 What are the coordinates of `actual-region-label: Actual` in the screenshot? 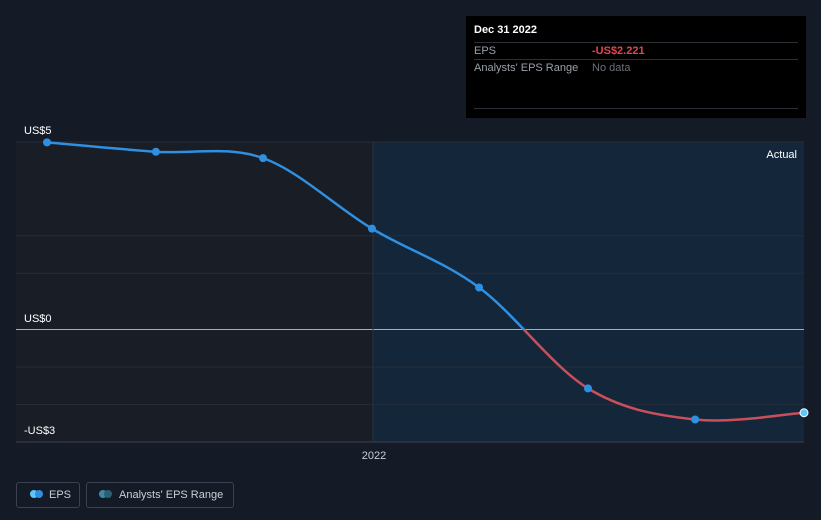 It's located at (781, 155).